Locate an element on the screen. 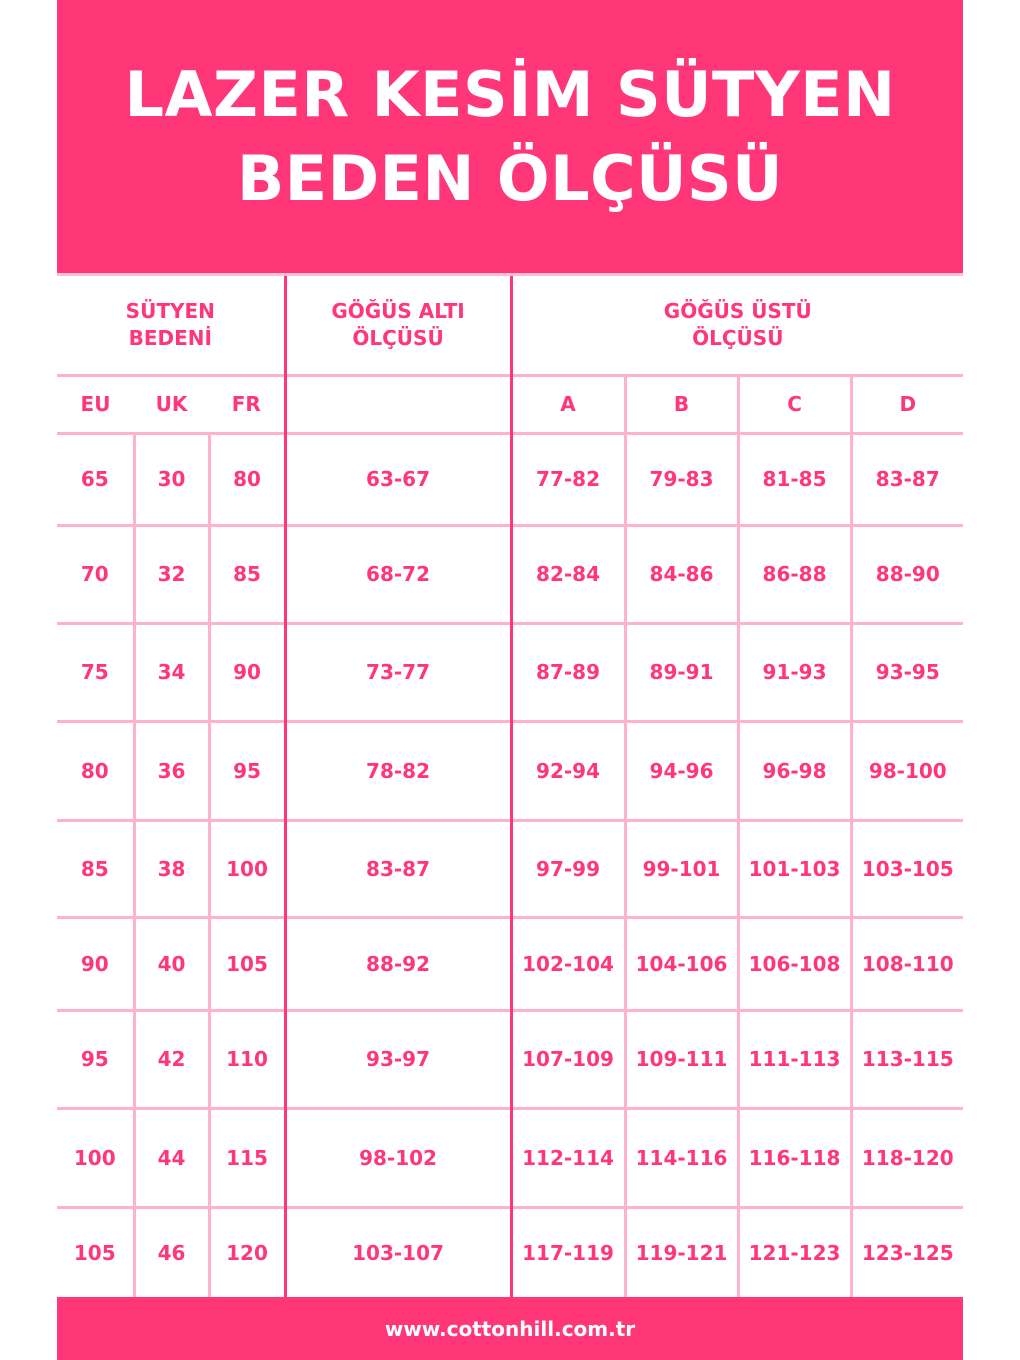 Image resolution: width=1020 pixels, height=1360 pixels. table-cell: 96-98 is located at coordinates (794, 769).